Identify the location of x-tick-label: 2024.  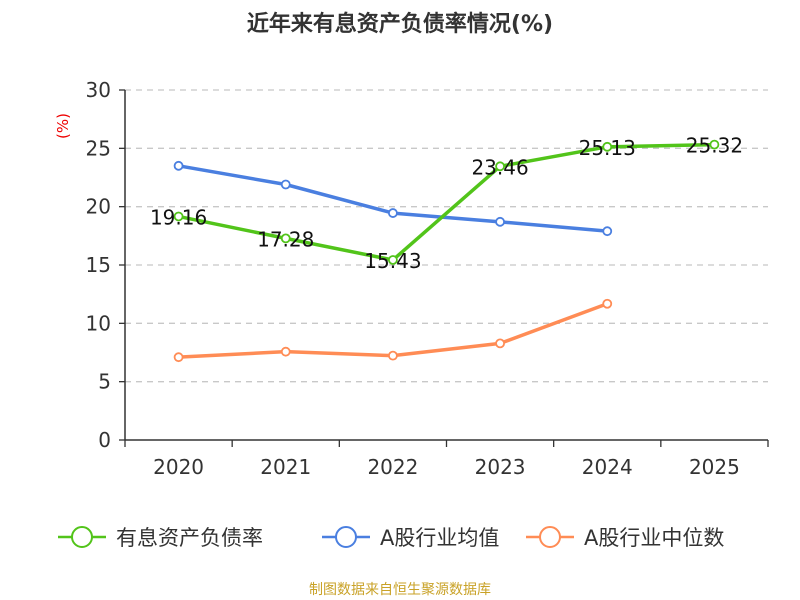
(607, 467).